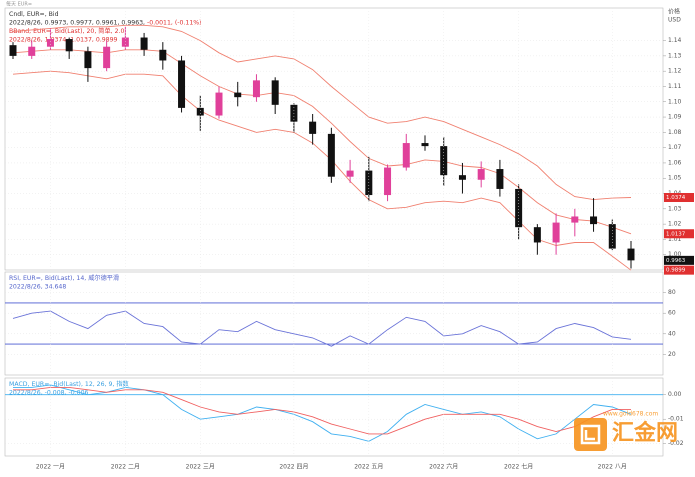 Image resolution: width=695 pixels, height=477 pixels. I want to click on y-tick-label: 1.08, so click(675, 132).